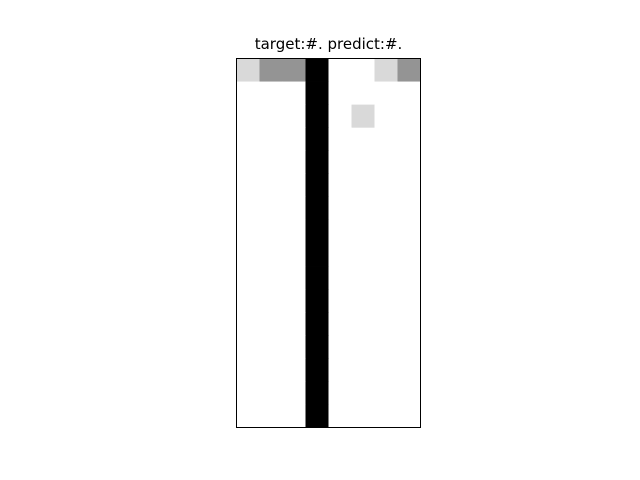 This screenshot has width=640, height=480. Describe the element at coordinates (386, 208) in the screenshot. I see `heatmap-cell-r6-c6` at that location.